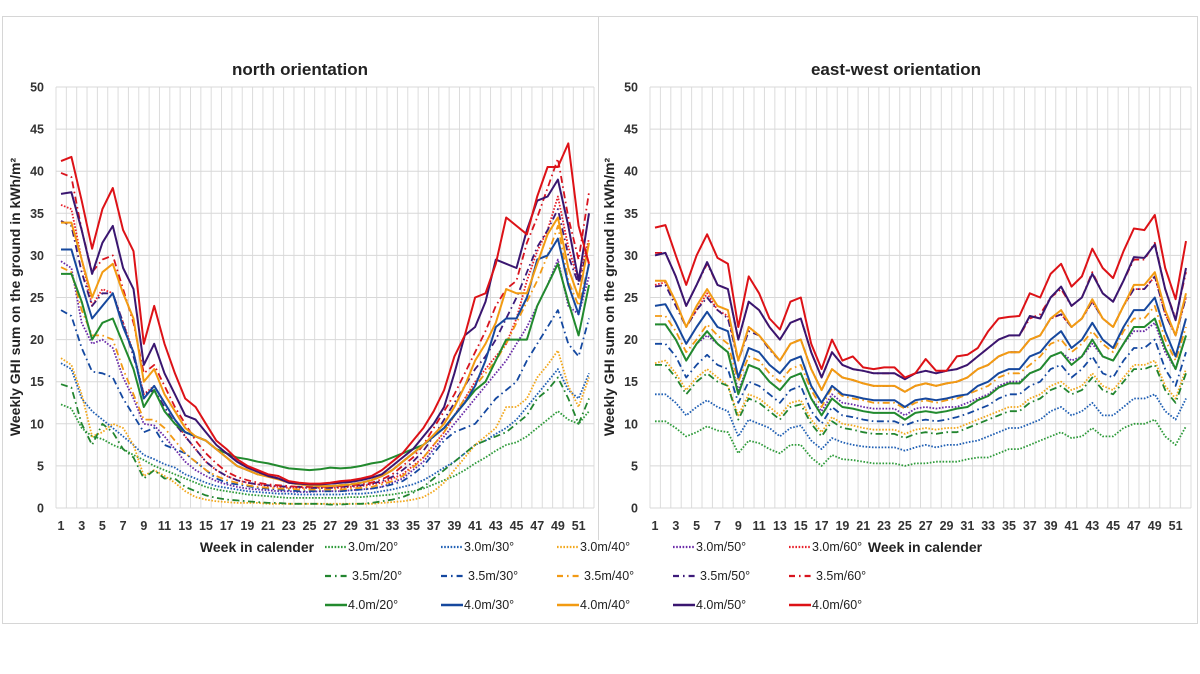  I want to click on series-line-4-0m-30-, so click(920, 352).